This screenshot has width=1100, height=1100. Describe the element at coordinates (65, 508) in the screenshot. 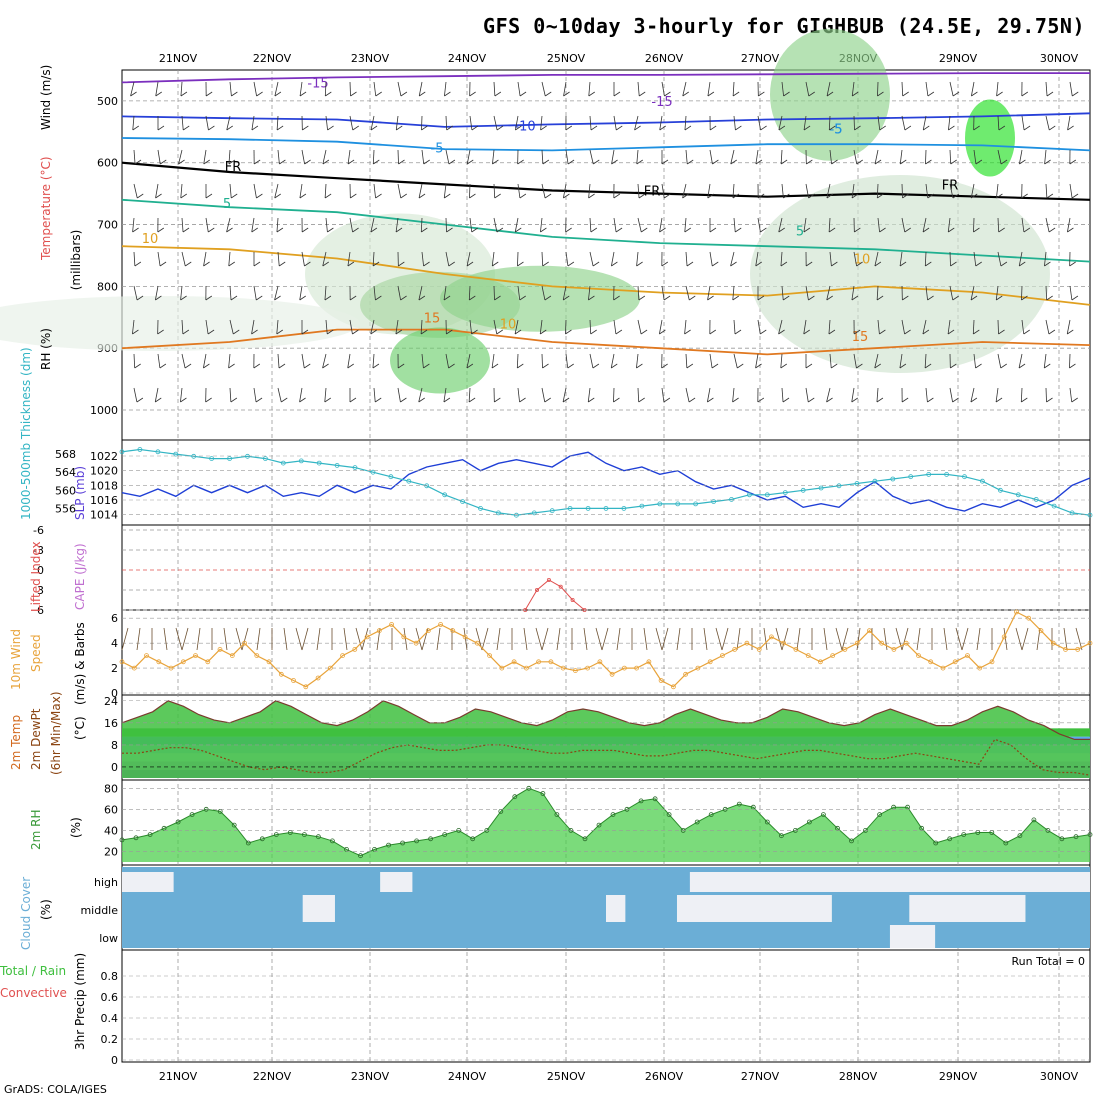

I see `thickness-tick-label: 556` at that location.